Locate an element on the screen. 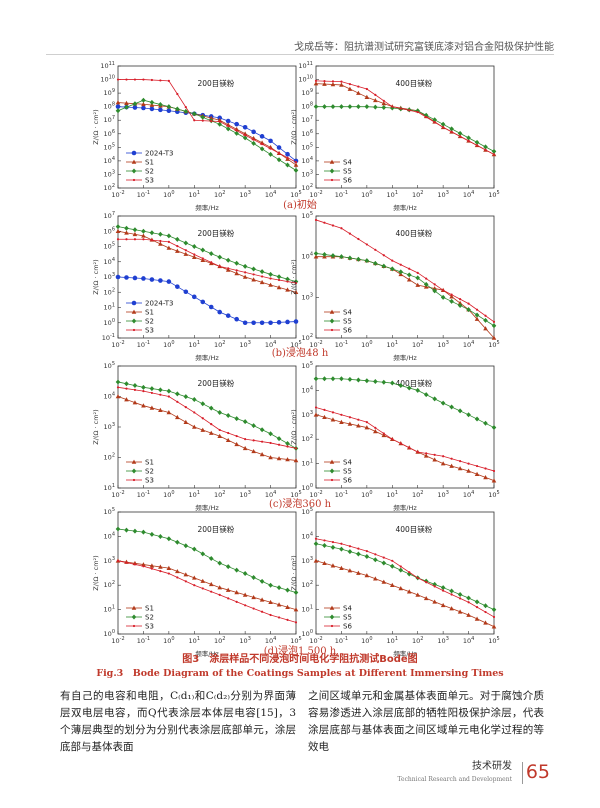  y-tick-label: 10⁴ is located at coordinates (307, 389).